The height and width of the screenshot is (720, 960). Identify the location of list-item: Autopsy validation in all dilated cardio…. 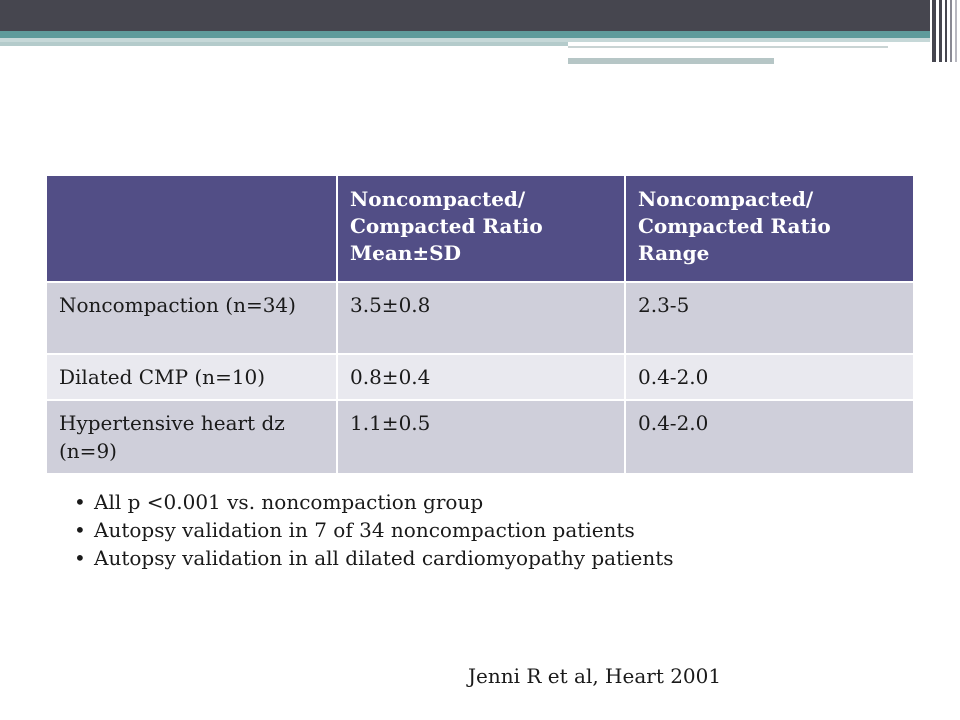
(374, 558).